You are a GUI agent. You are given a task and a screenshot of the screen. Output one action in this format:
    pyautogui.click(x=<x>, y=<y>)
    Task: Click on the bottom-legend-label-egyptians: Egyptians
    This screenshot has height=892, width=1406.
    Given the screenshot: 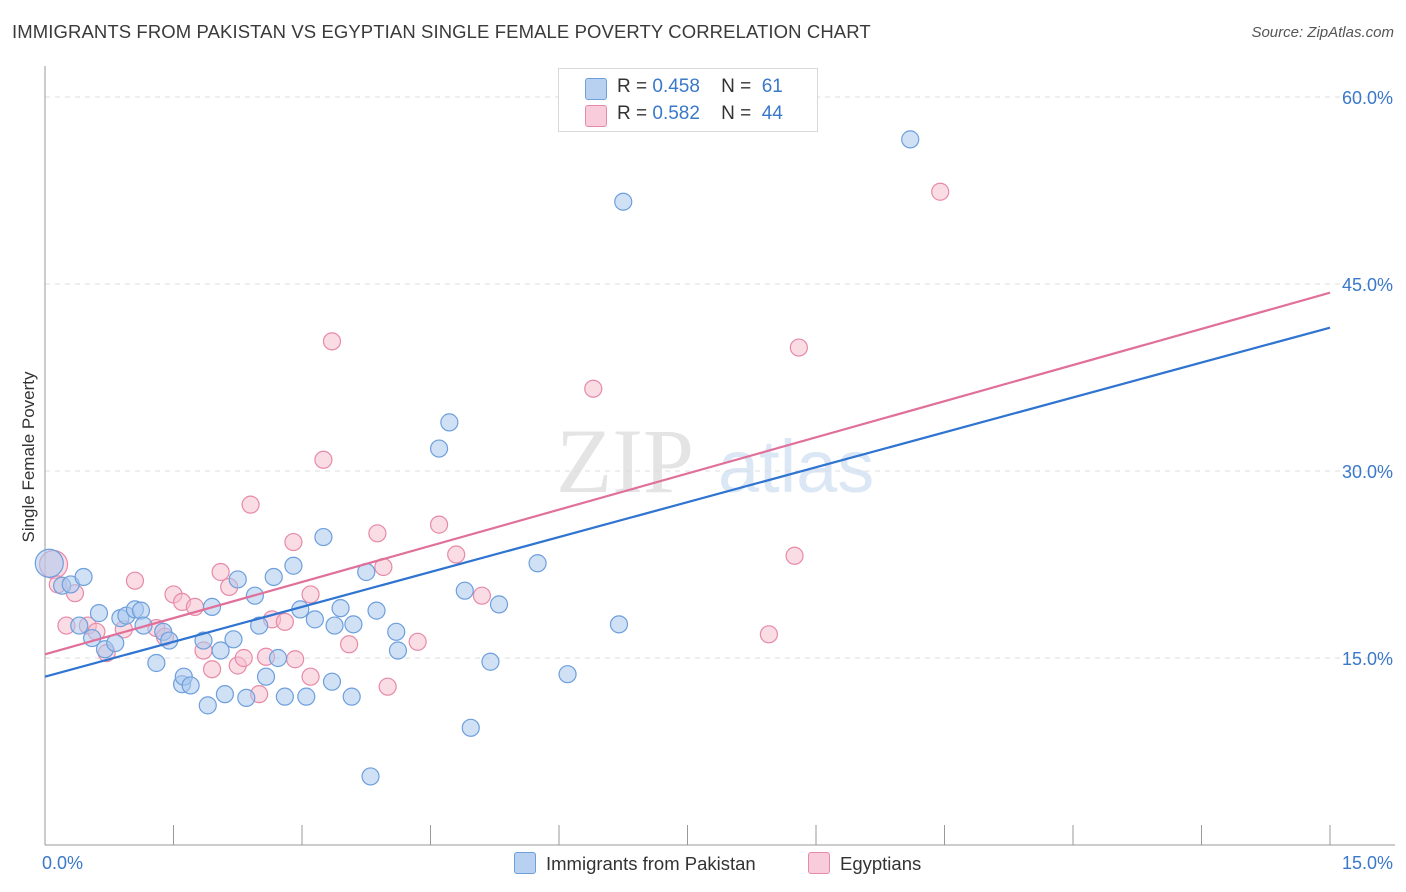 What is the action you would take?
    pyautogui.click(x=881, y=863)
    